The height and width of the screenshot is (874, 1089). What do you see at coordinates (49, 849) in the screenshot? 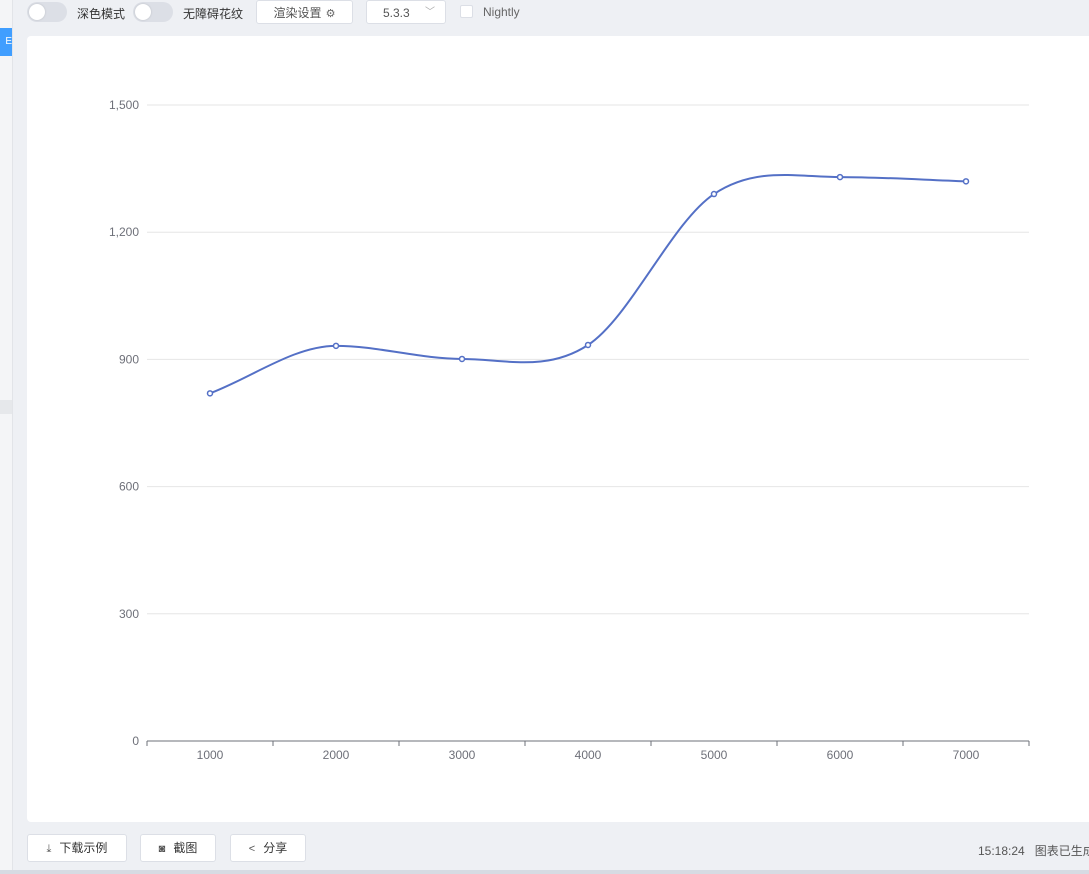
I see `download-icon: ⤓` at bounding box center [49, 849].